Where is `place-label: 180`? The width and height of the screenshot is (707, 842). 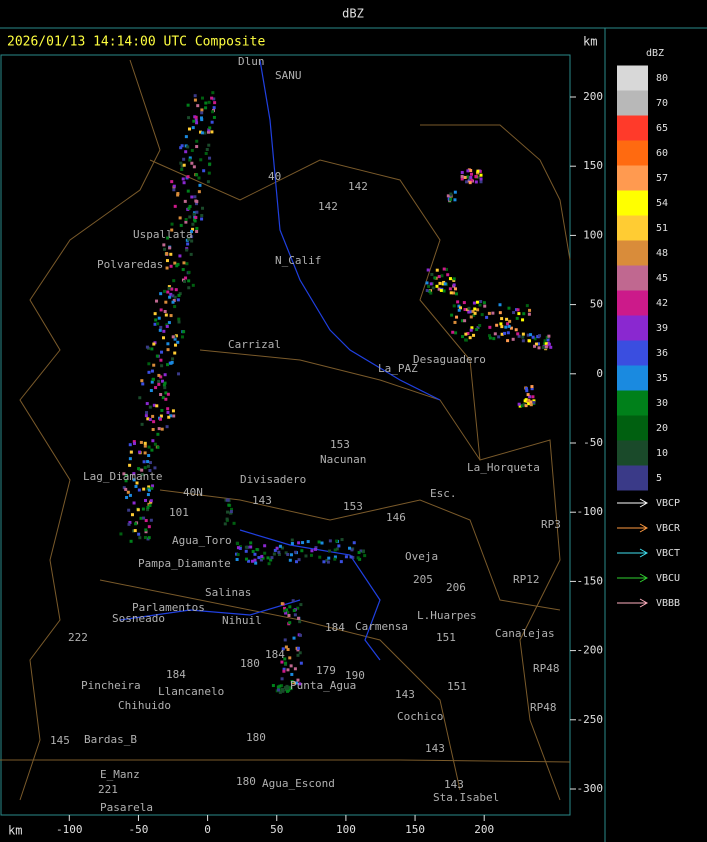
place-label: 180 is located at coordinates (256, 737).